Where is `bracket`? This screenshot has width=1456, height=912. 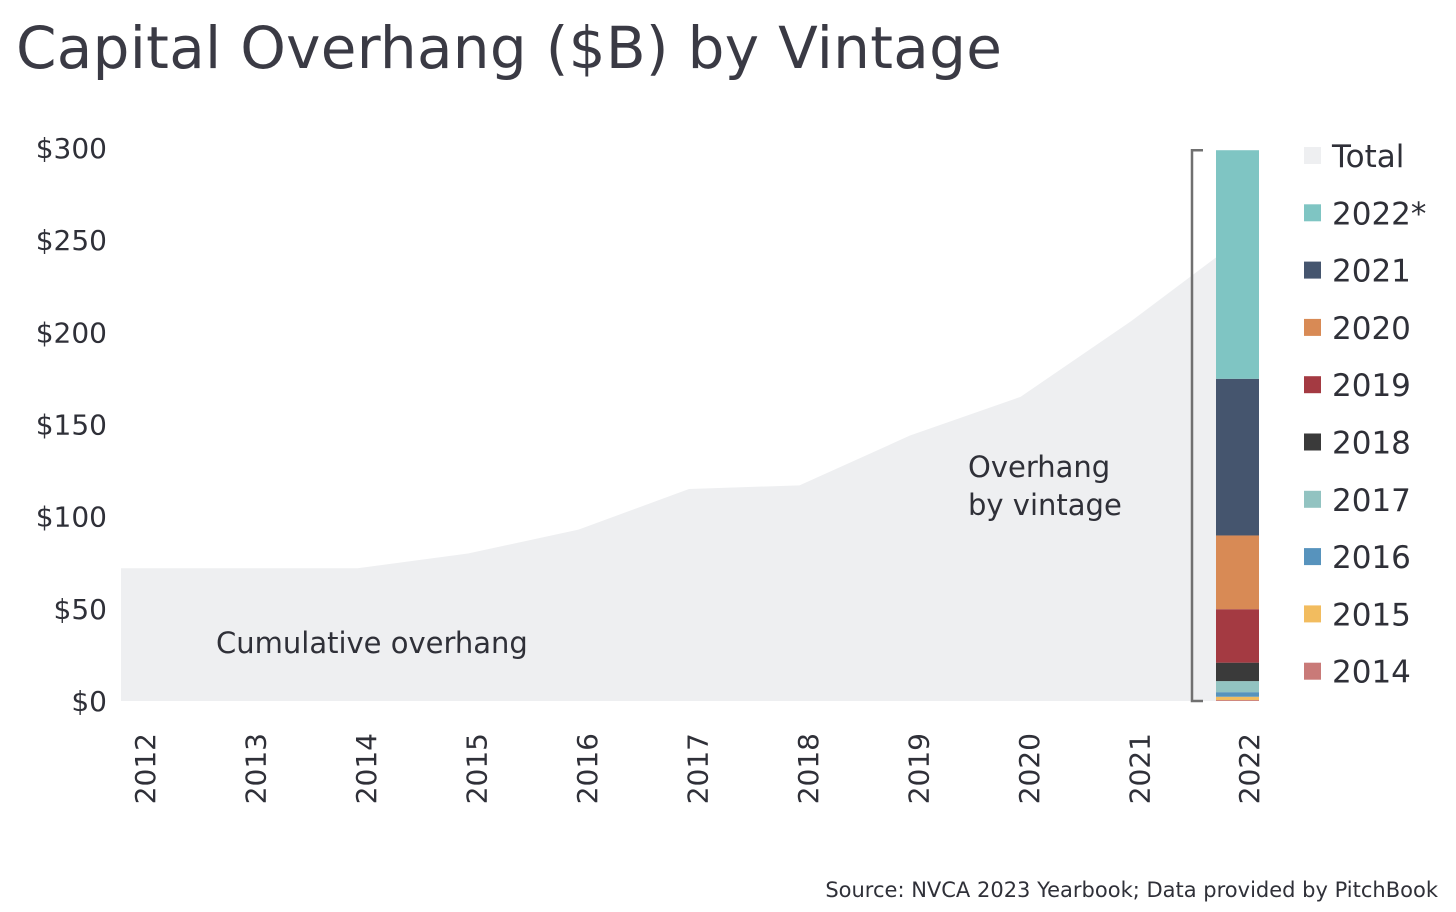
bracket is located at coordinates (1196, 425).